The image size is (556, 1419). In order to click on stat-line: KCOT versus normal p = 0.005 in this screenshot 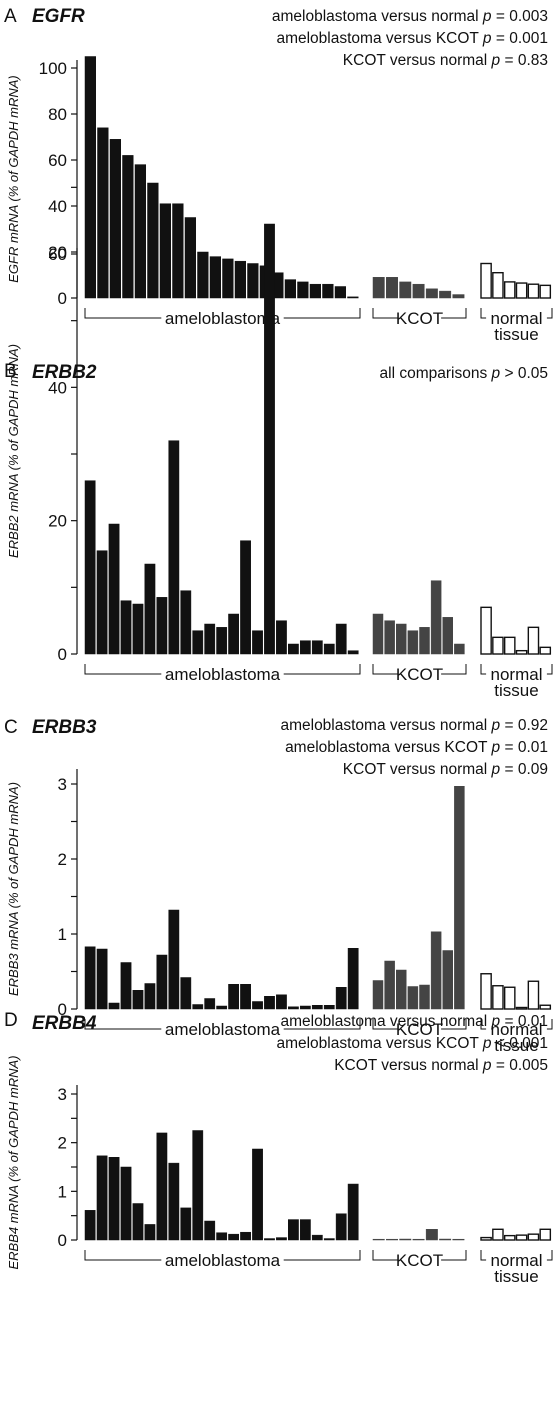, I will do `click(441, 1065)`.